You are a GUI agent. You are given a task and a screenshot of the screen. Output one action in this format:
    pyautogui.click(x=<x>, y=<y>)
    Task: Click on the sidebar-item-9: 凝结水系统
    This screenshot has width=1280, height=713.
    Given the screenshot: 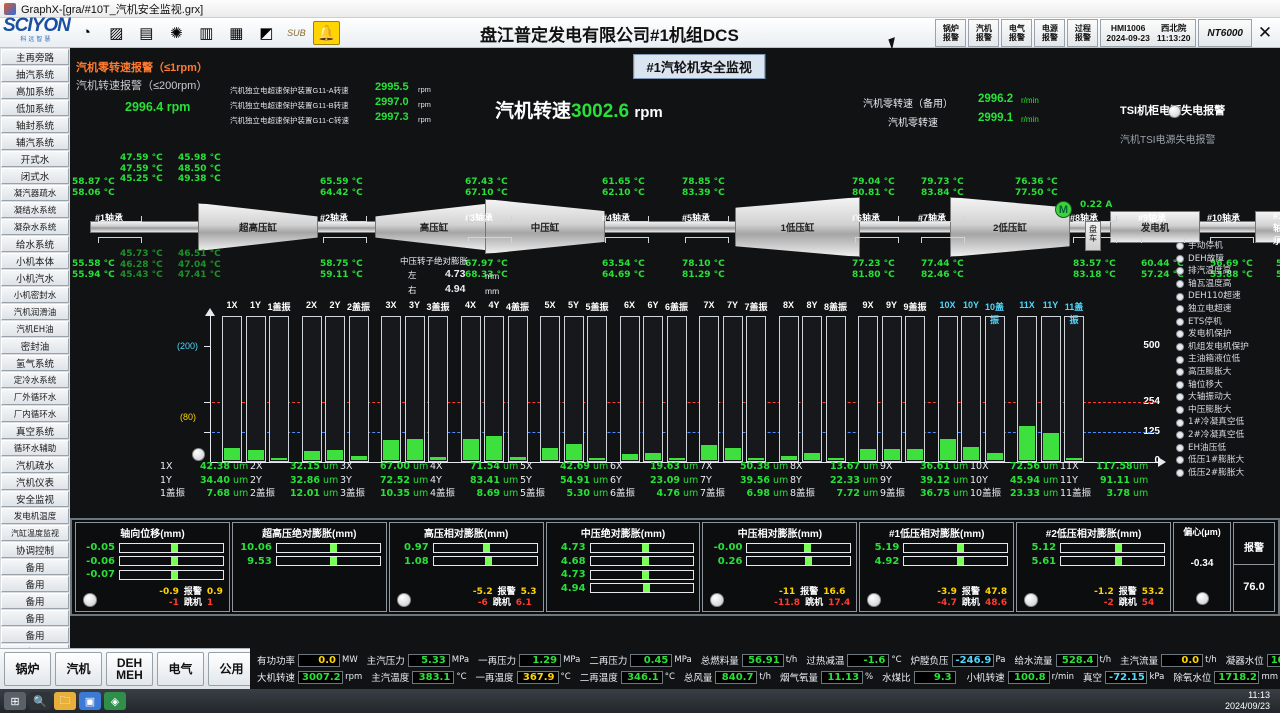 What is the action you would take?
    pyautogui.click(x=35, y=210)
    